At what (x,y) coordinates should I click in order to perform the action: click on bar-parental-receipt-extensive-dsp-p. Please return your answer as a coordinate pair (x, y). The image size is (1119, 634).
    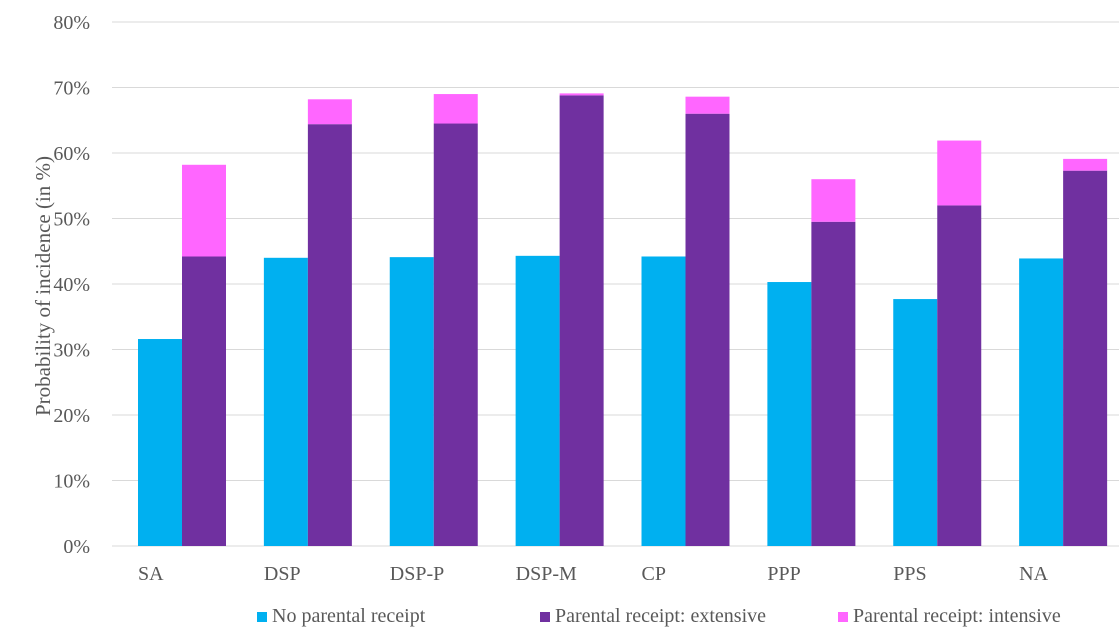
    Looking at the image, I should click on (455, 335).